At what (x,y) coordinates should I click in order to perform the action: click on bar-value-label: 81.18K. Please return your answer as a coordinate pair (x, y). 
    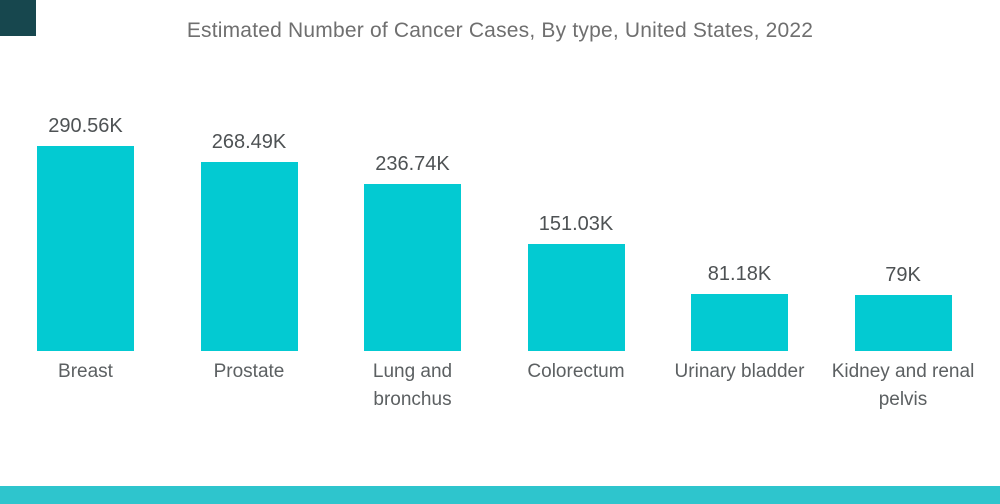
    Looking at the image, I should click on (739, 274).